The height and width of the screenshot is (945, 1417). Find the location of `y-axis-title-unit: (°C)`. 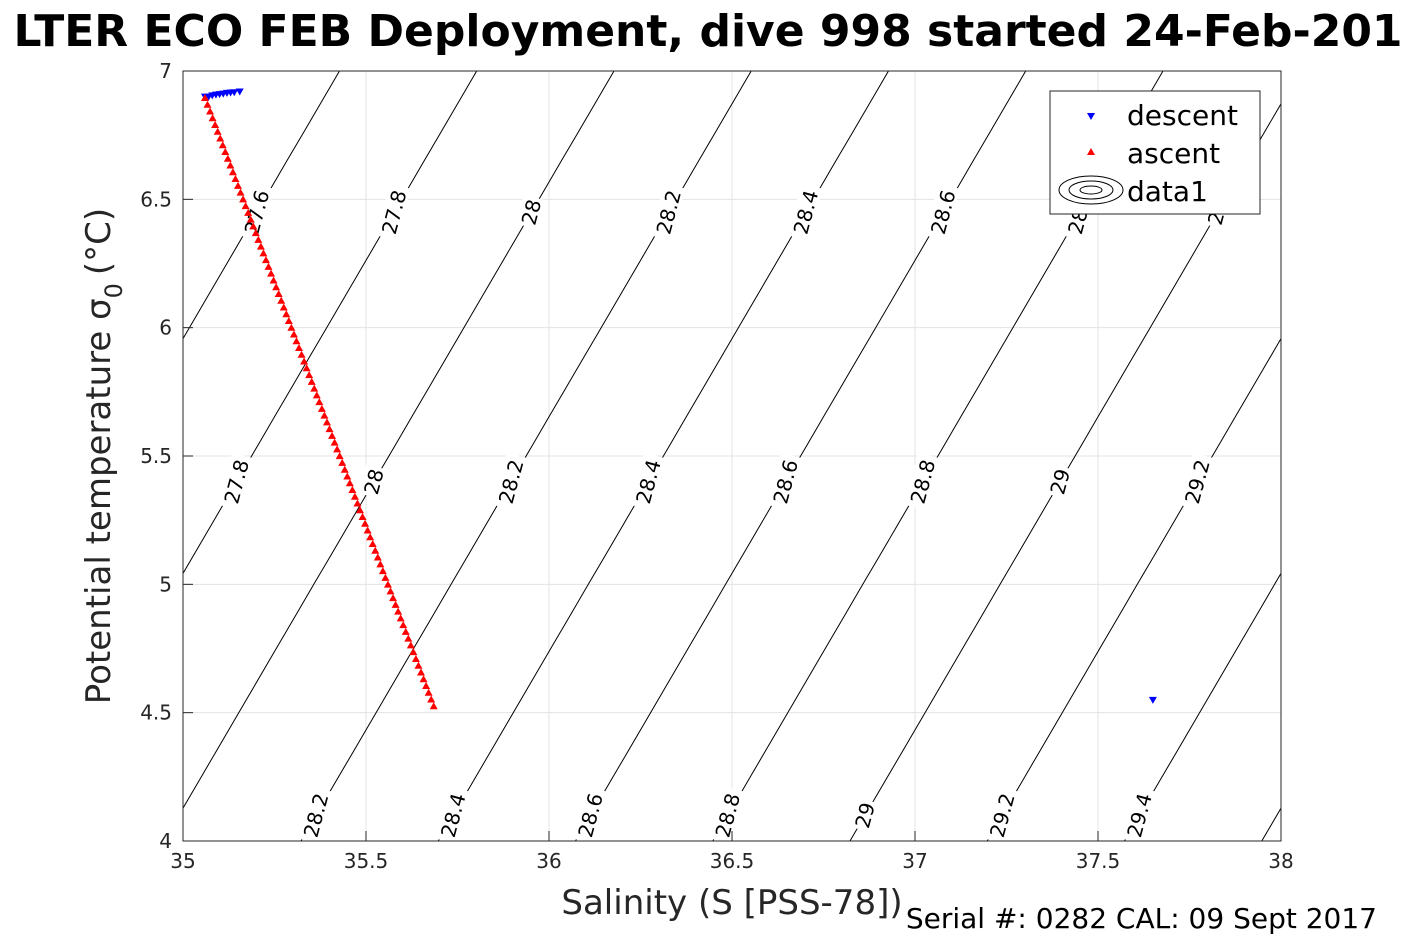

y-axis-title-unit: (°C) is located at coordinates (99, 241).